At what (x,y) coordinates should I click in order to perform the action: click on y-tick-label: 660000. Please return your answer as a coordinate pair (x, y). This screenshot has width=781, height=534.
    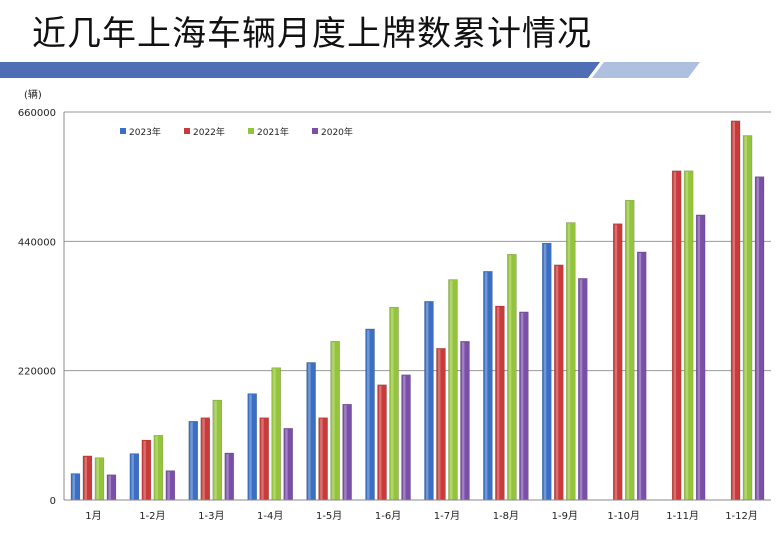
    Looking at the image, I should click on (37, 113).